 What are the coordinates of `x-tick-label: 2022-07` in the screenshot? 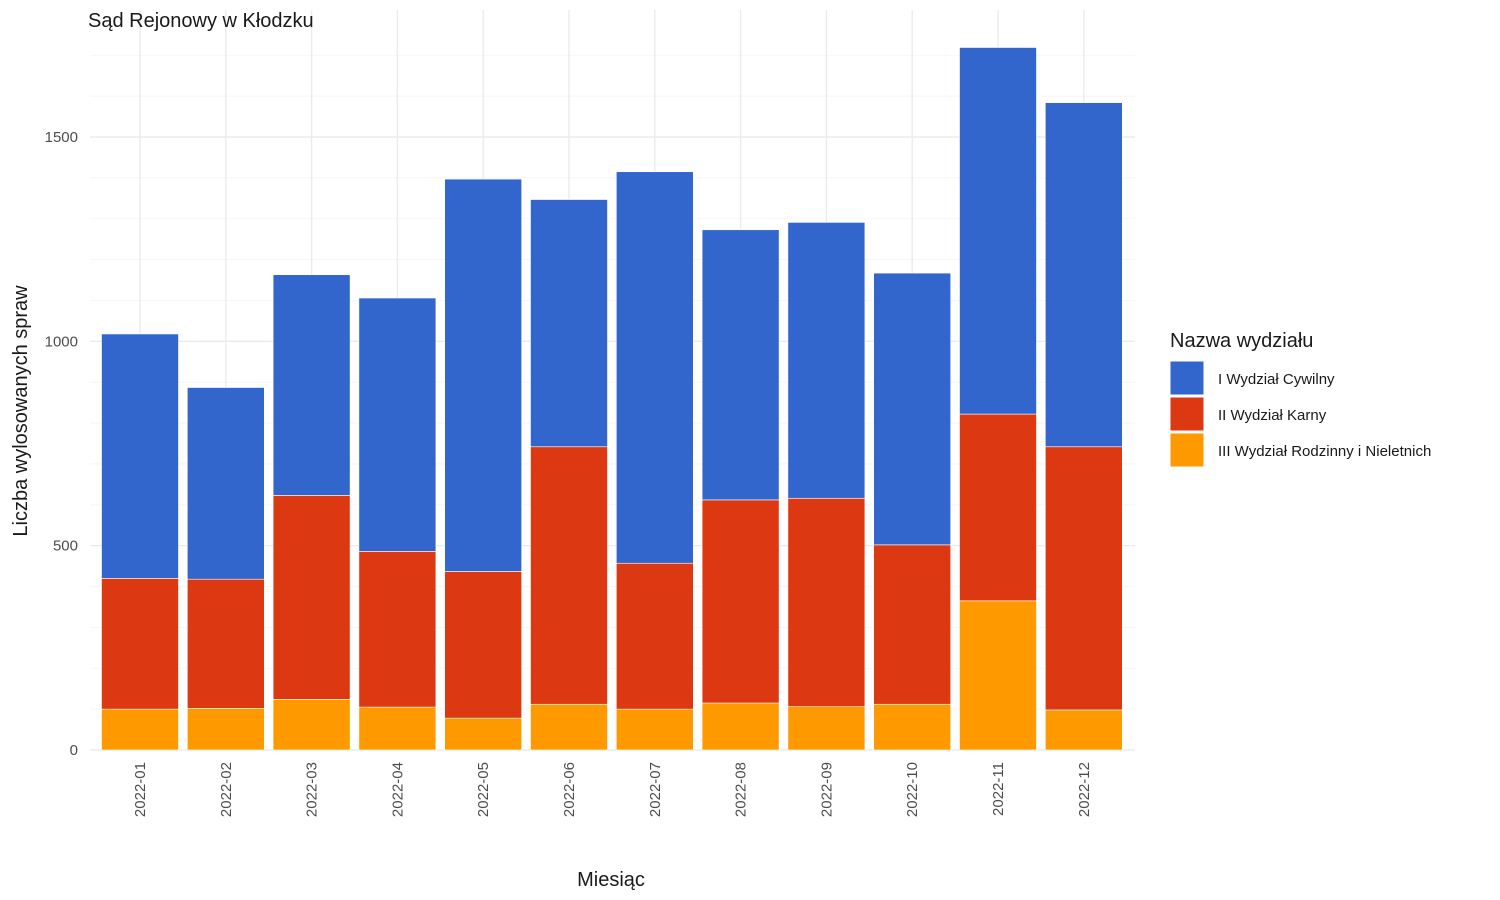 It's located at (655, 789).